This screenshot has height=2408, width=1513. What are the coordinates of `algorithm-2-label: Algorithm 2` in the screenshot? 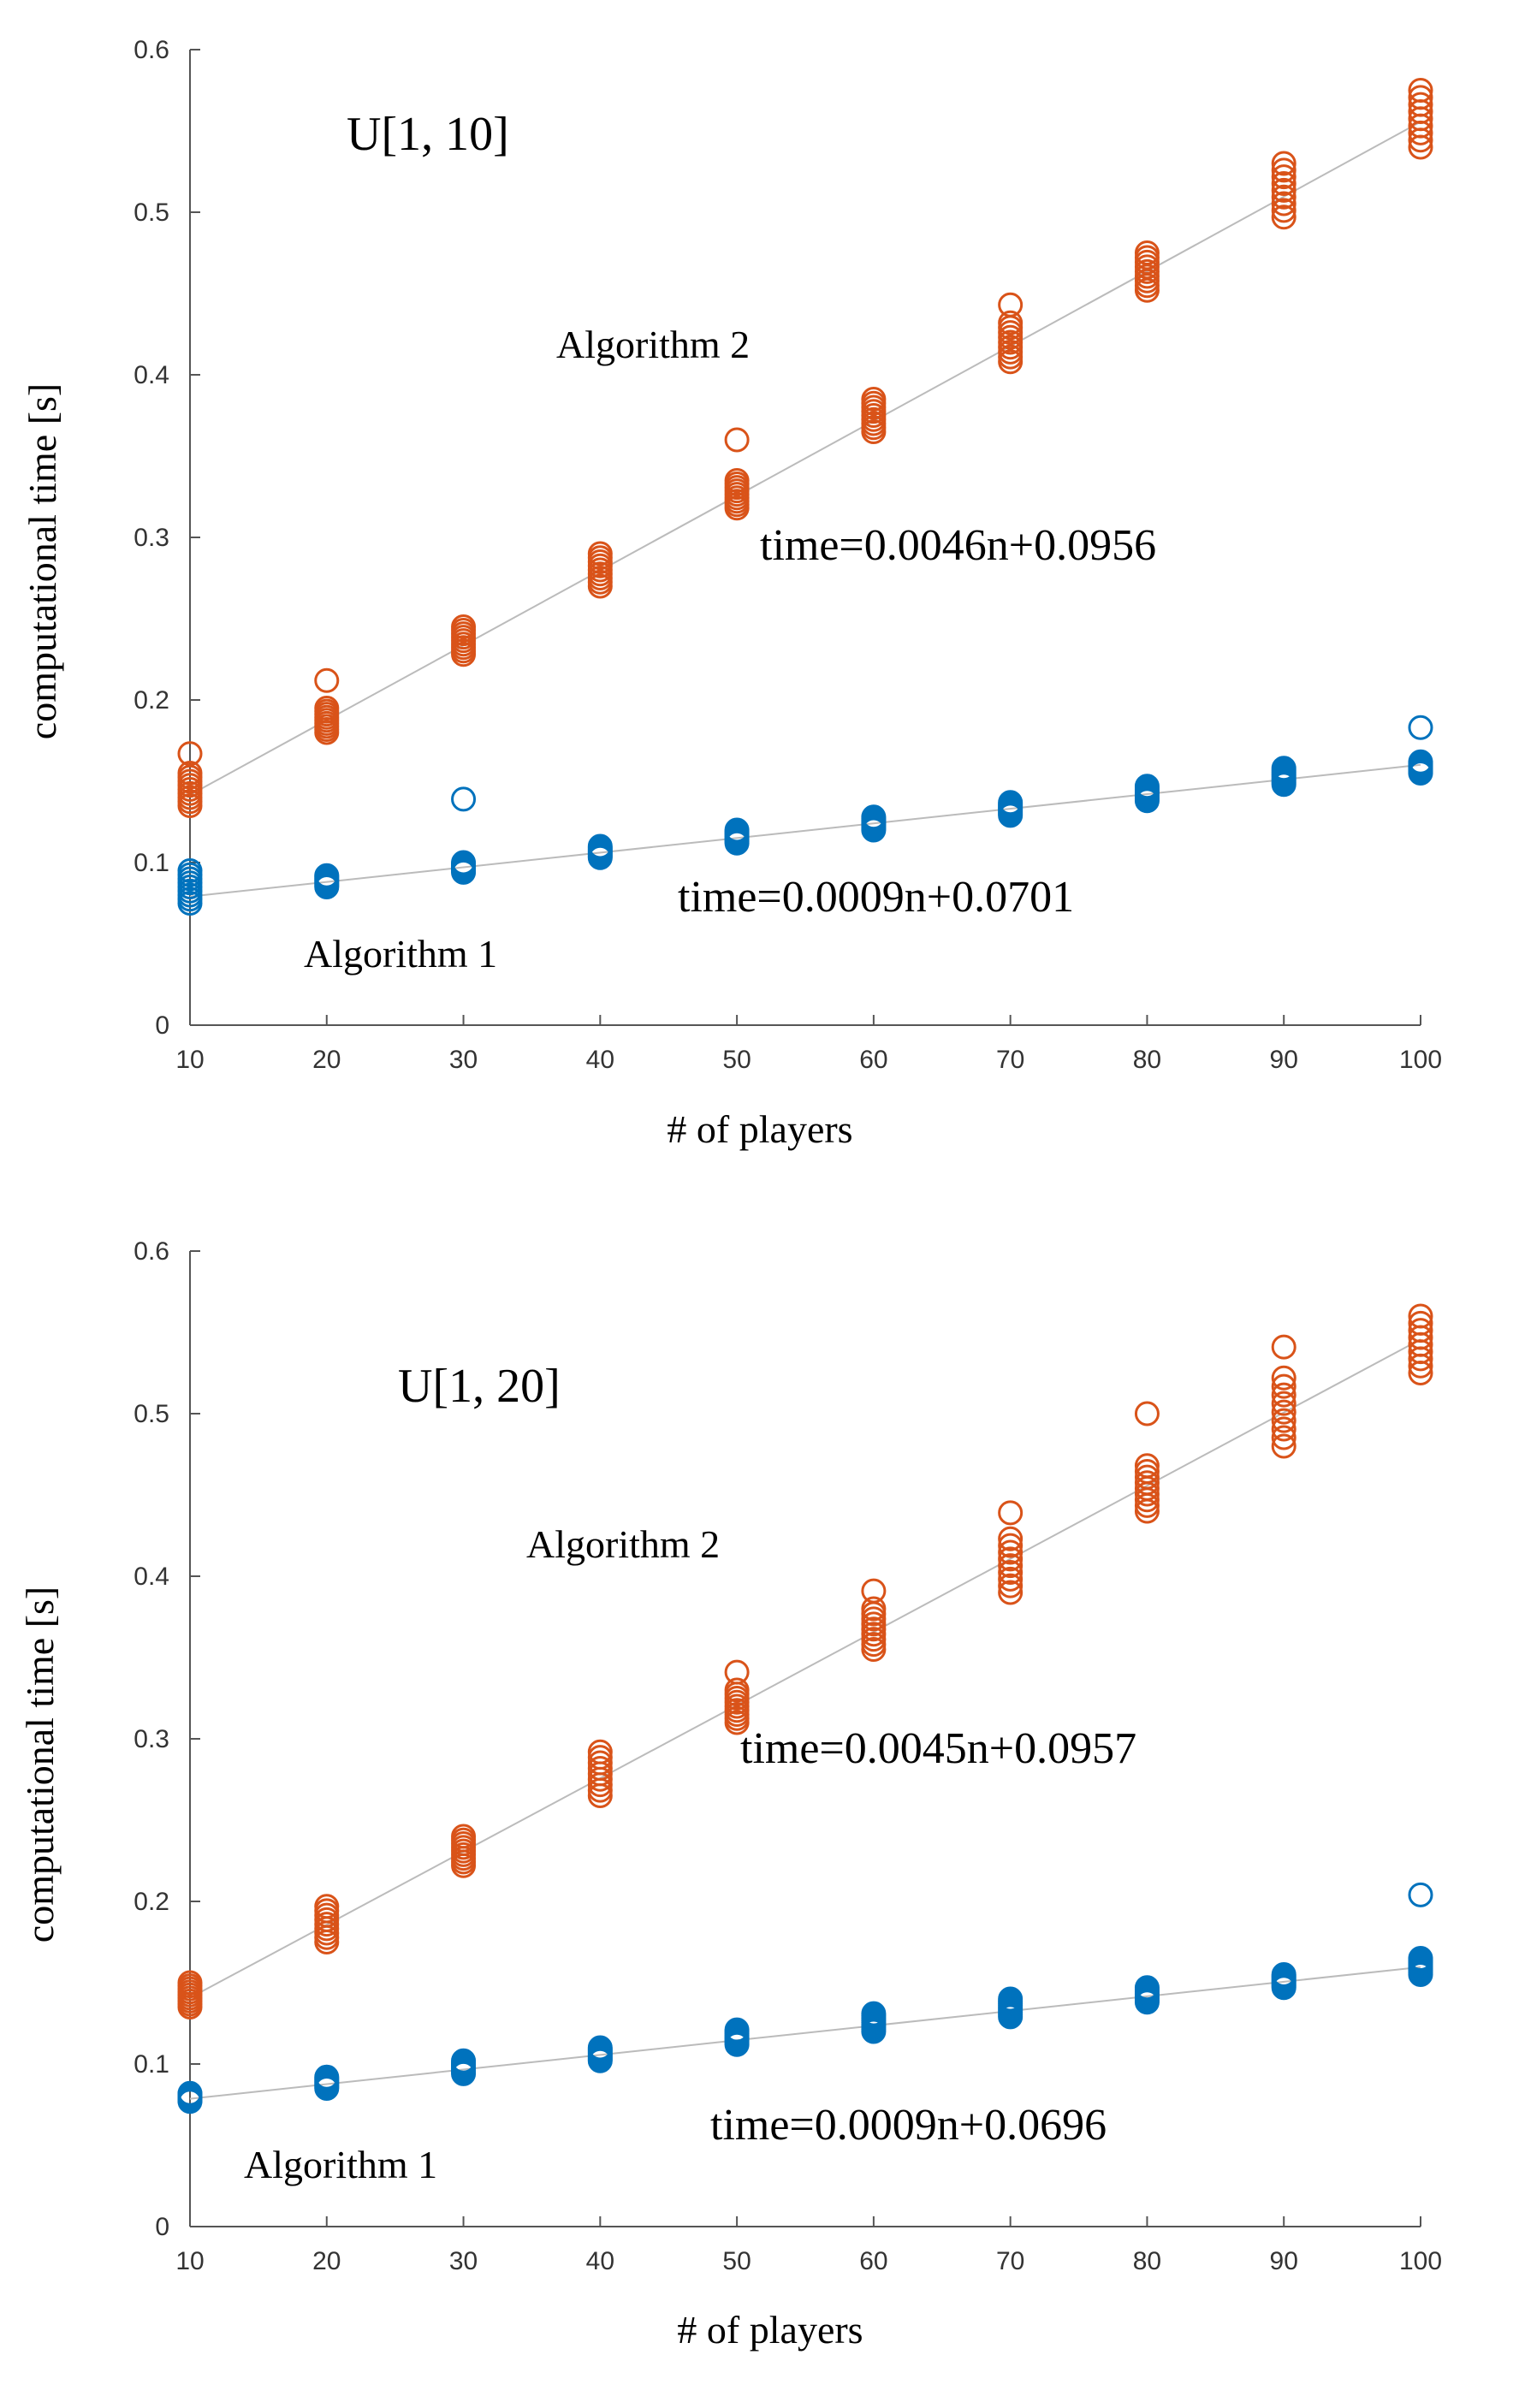 It's located at (653, 344).